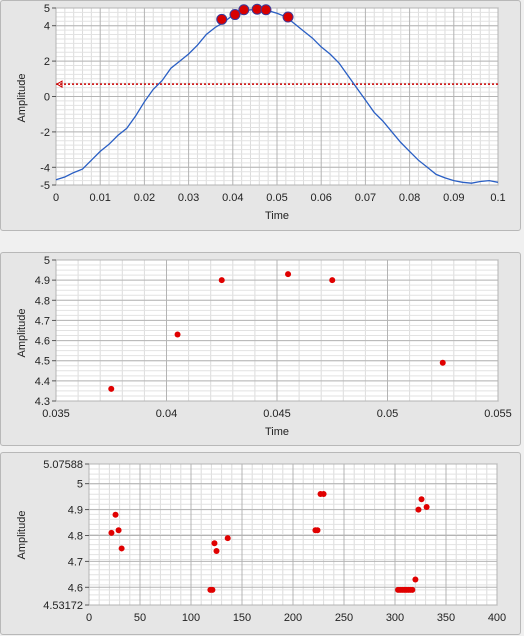 The image size is (524, 636). Describe the element at coordinates (497, 198) in the screenshot. I see `x-tick-label: 0.1` at that location.